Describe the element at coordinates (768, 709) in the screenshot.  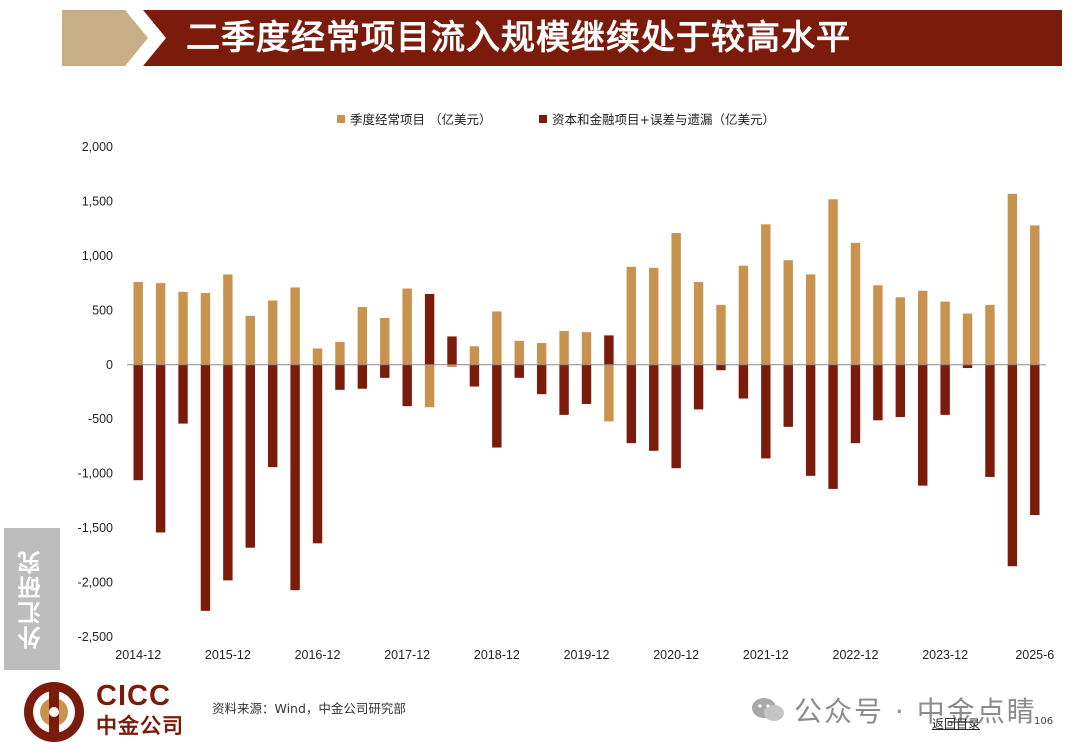
I see `wechat-icon` at that location.